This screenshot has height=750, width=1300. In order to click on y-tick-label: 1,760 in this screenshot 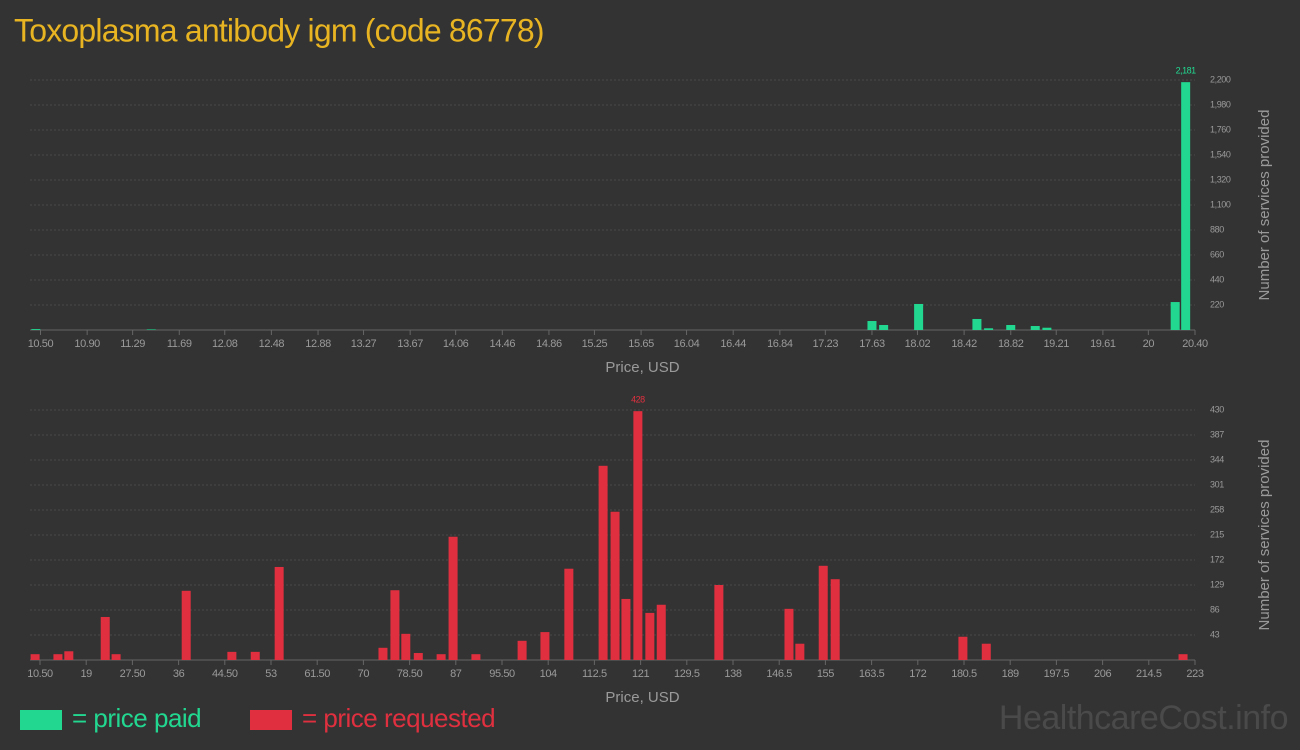, I will do `click(1220, 129)`.